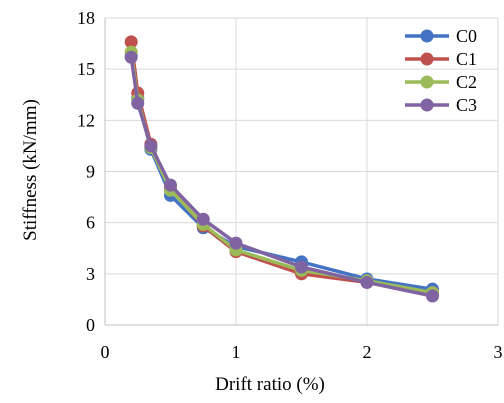 The image size is (504, 403). I want to click on x-tick-label-2: 2, so click(367, 352).